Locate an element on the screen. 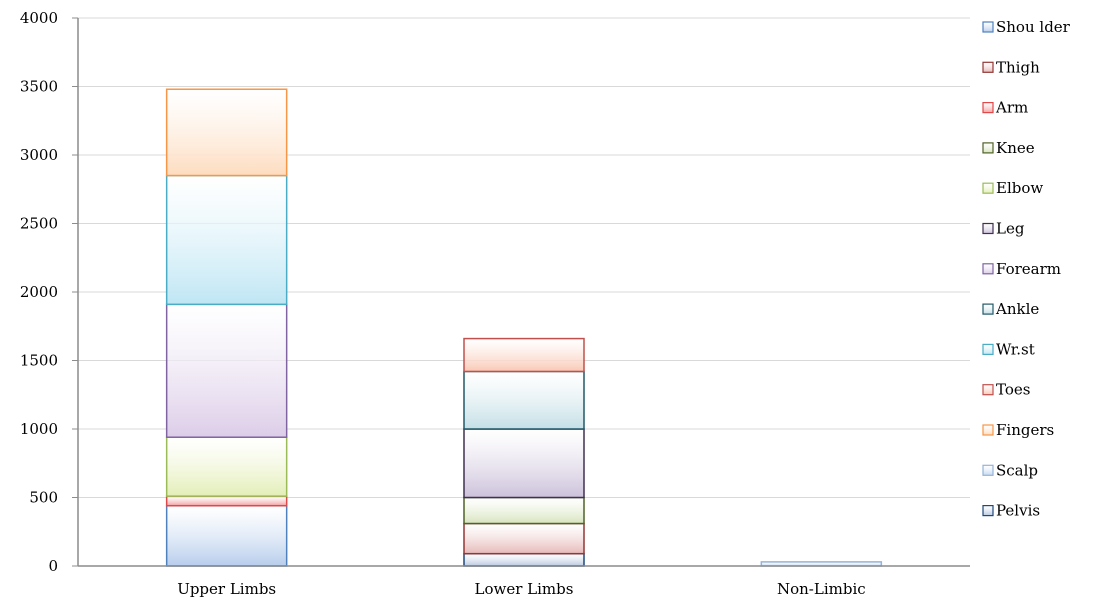  bar-segment-shou-lder is located at coordinates (226, 535).